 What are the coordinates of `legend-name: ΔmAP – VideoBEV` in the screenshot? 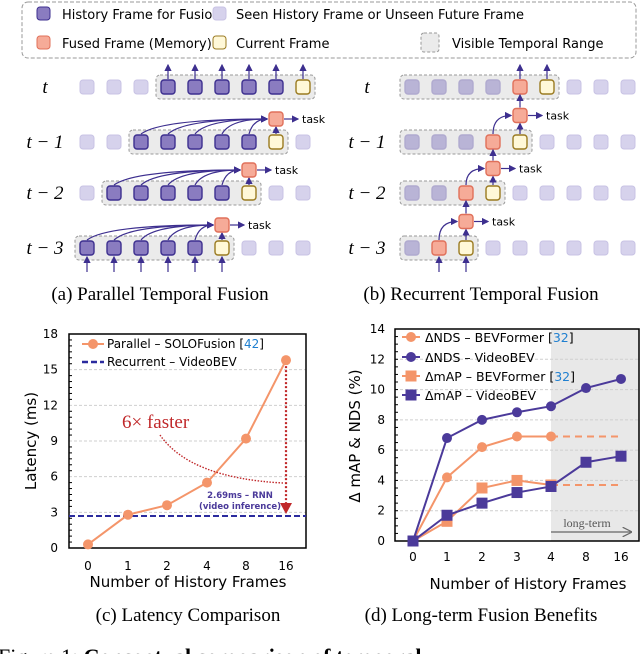 It's located at (481, 395).